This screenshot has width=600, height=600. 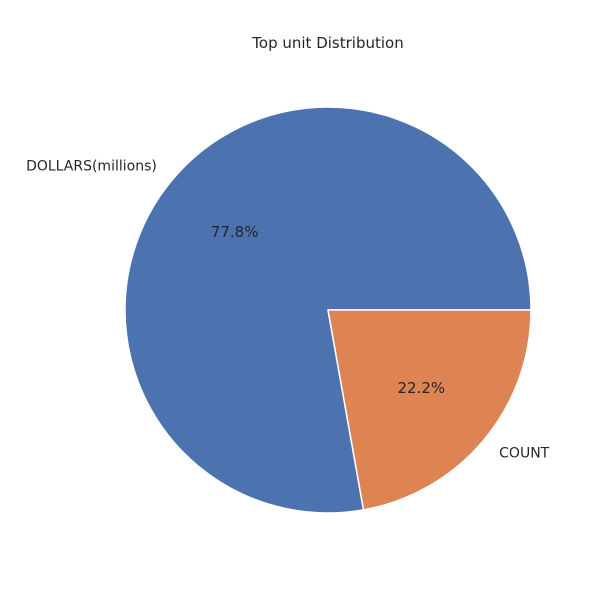 What do you see at coordinates (524, 453) in the screenshot?
I see `category-label: COUNT` at bounding box center [524, 453].